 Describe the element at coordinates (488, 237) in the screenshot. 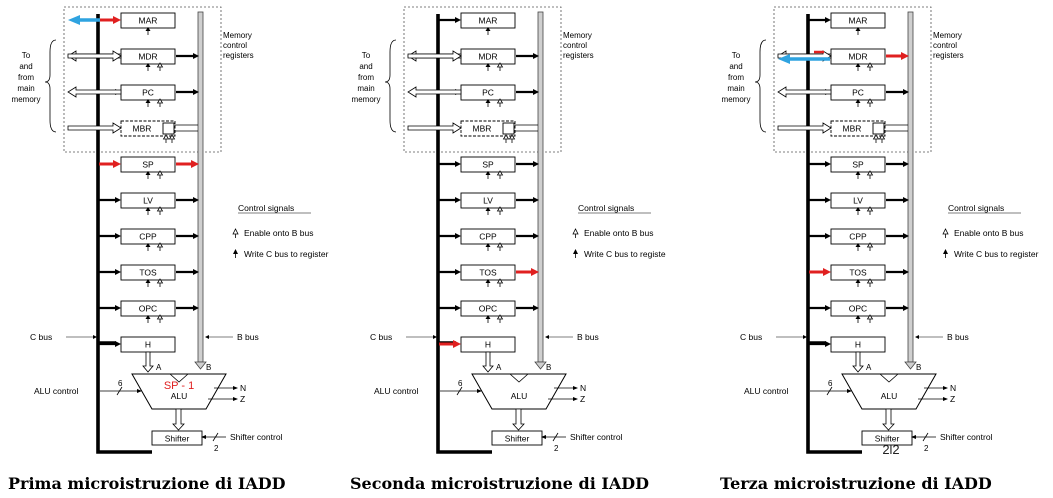

I see `register-name: CPP` at that location.